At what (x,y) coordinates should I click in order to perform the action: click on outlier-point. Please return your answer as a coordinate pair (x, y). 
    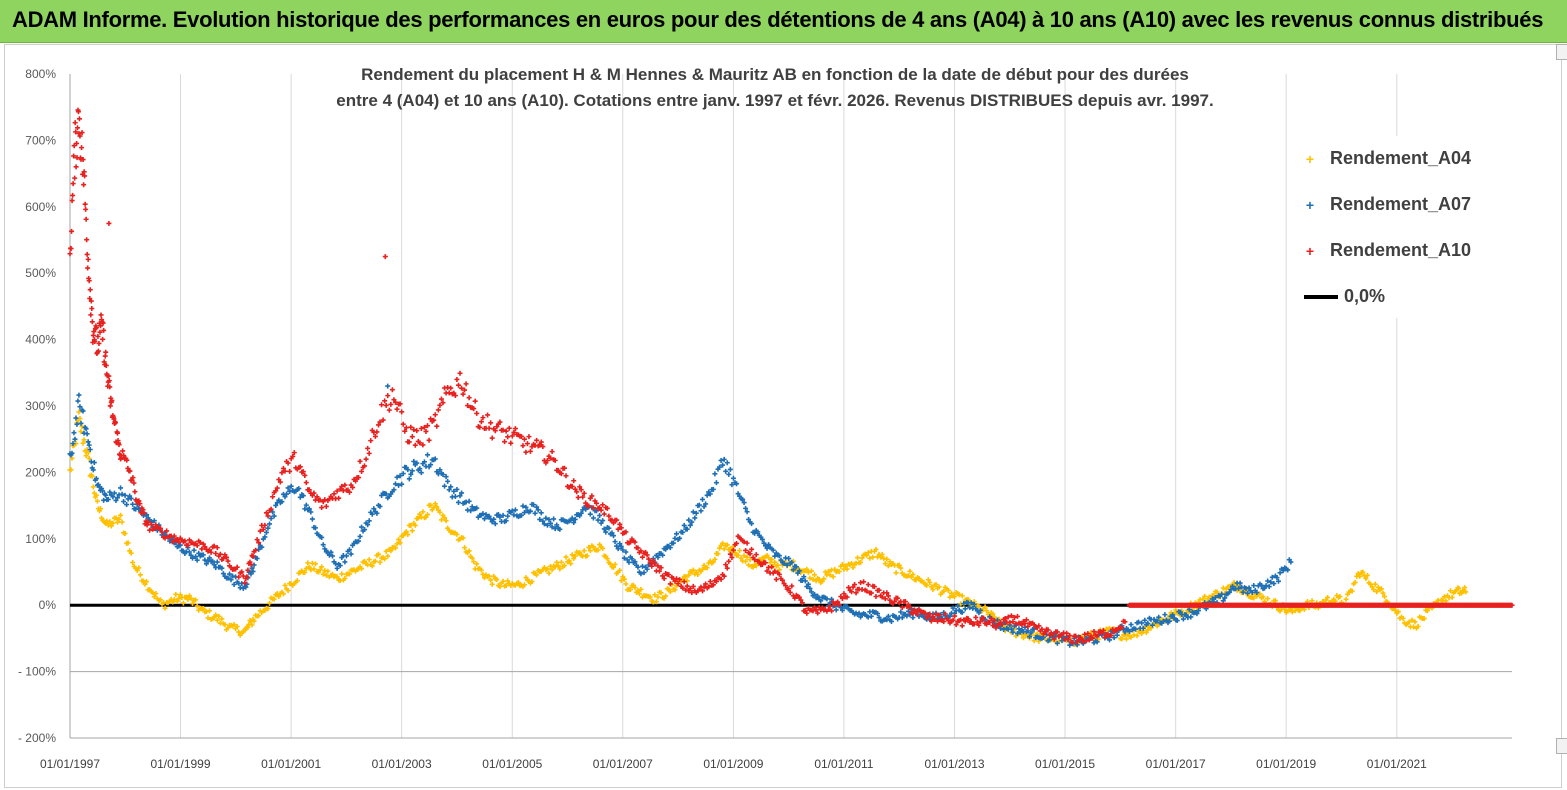
    Looking at the image, I should click on (109, 223).